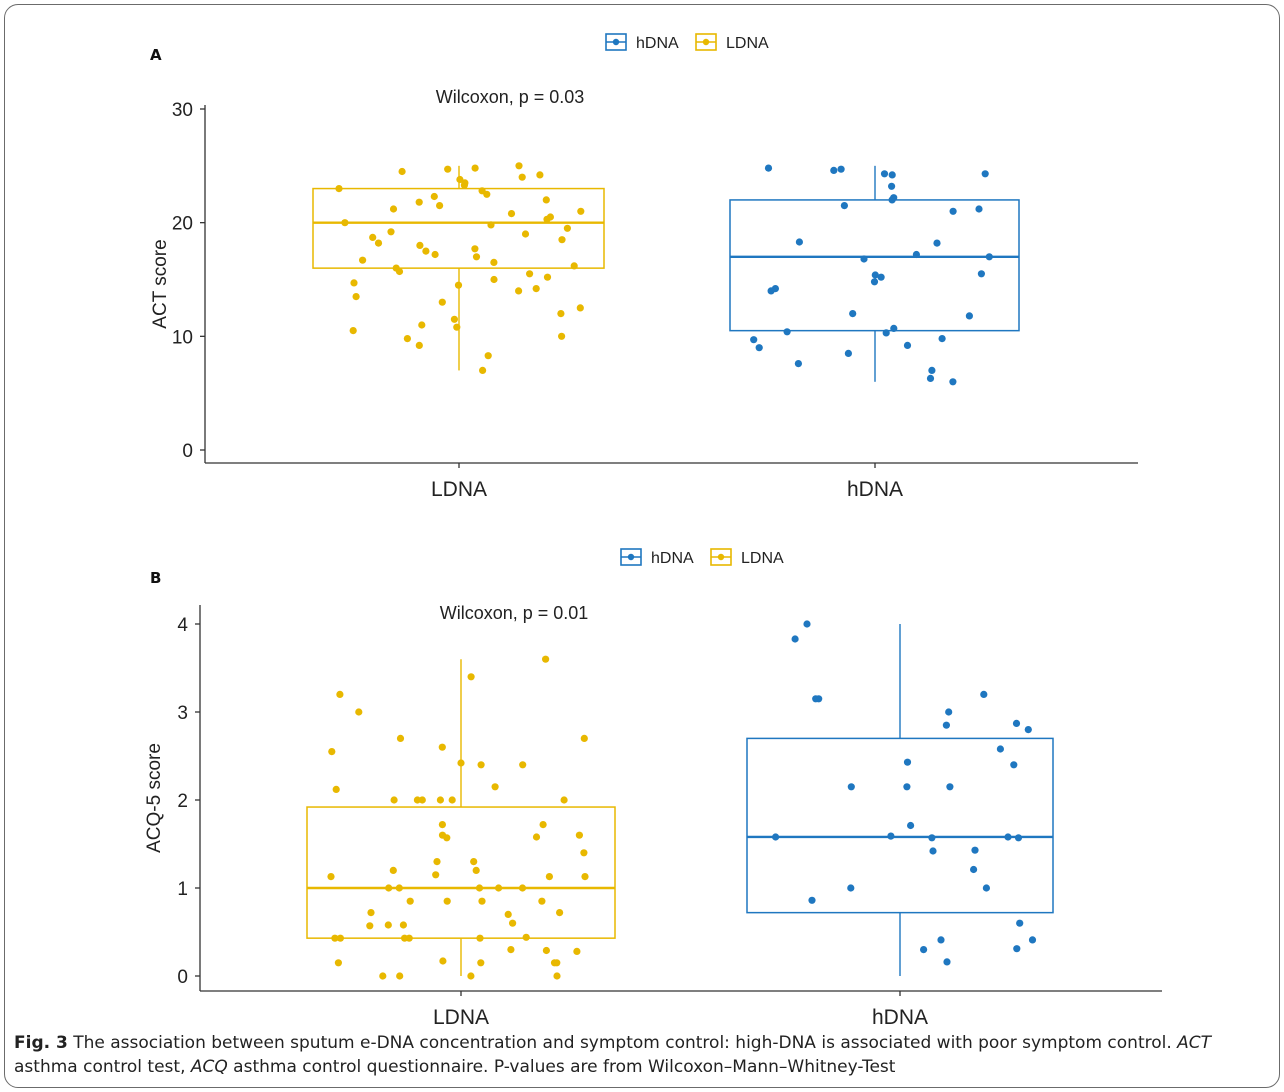 This screenshot has width=1284, height=1092. I want to click on panel-label: A, so click(156, 55).